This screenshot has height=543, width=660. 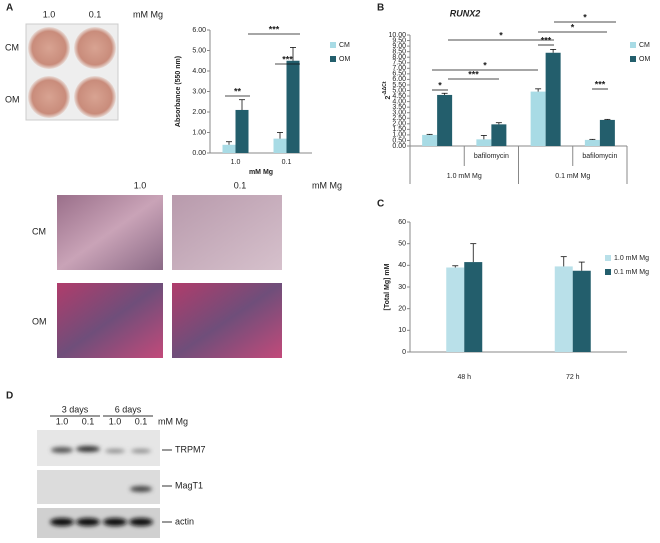 I want to click on y-tick-label: 50, so click(x=402, y=244).